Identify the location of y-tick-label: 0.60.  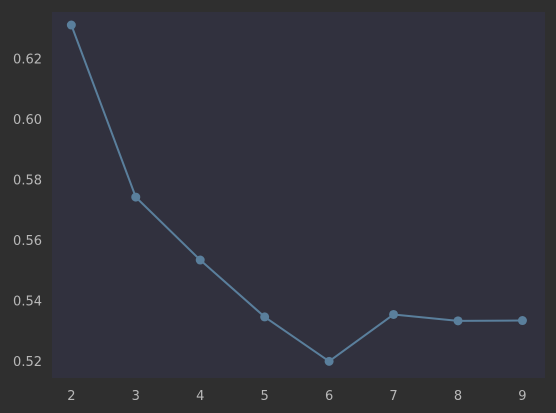
(27, 120).